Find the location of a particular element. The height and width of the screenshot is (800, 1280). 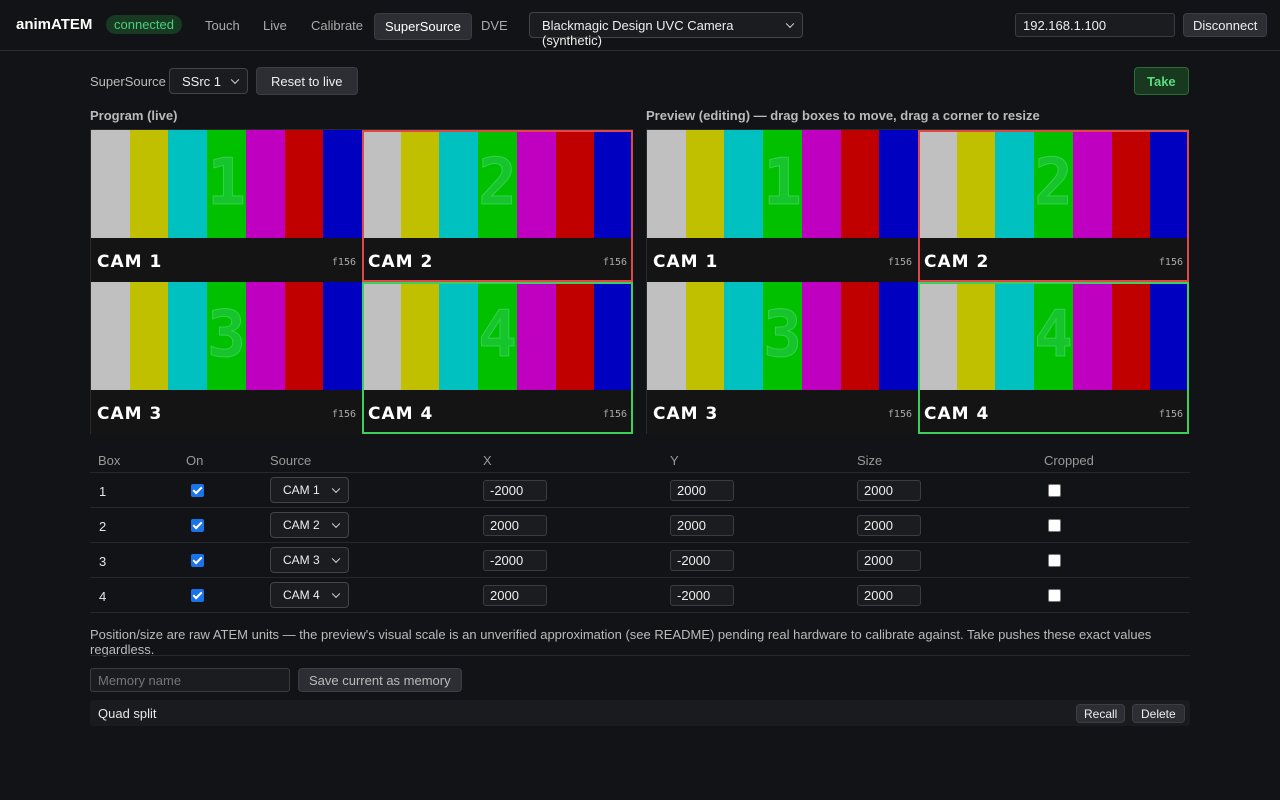

take-button: Take is located at coordinates (1161, 81).